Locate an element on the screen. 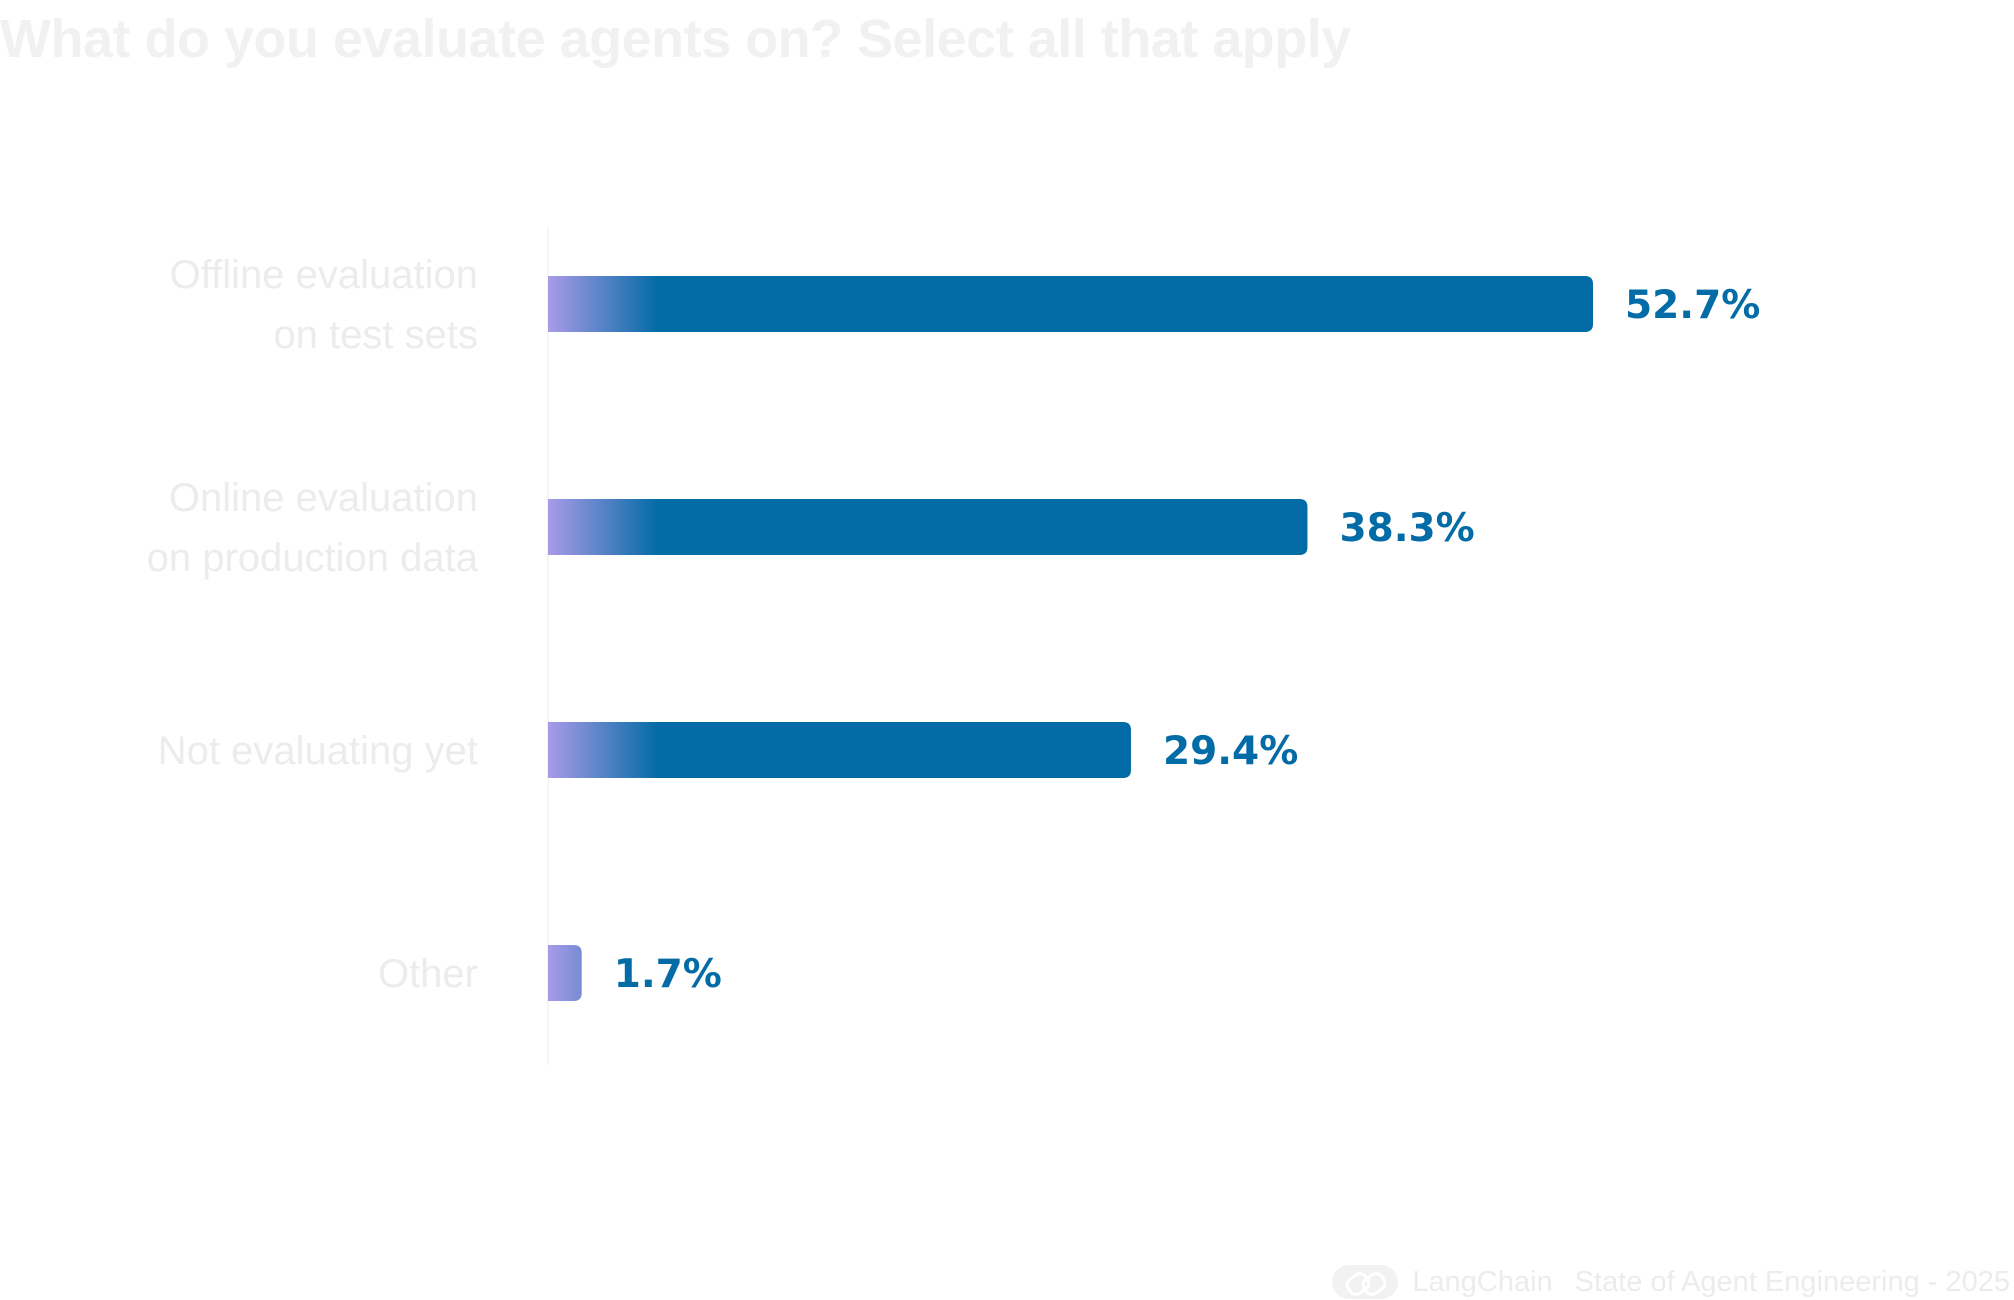 The width and height of the screenshot is (2014, 1300). bar-value-label: 52.7% is located at coordinates (1692, 305).